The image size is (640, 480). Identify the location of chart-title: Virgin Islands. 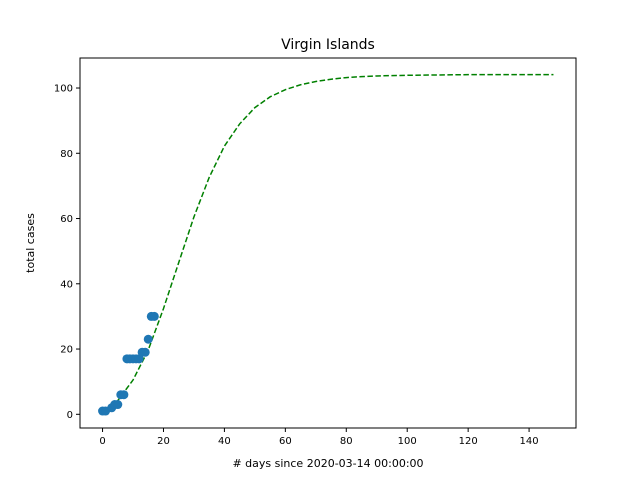
(328, 45).